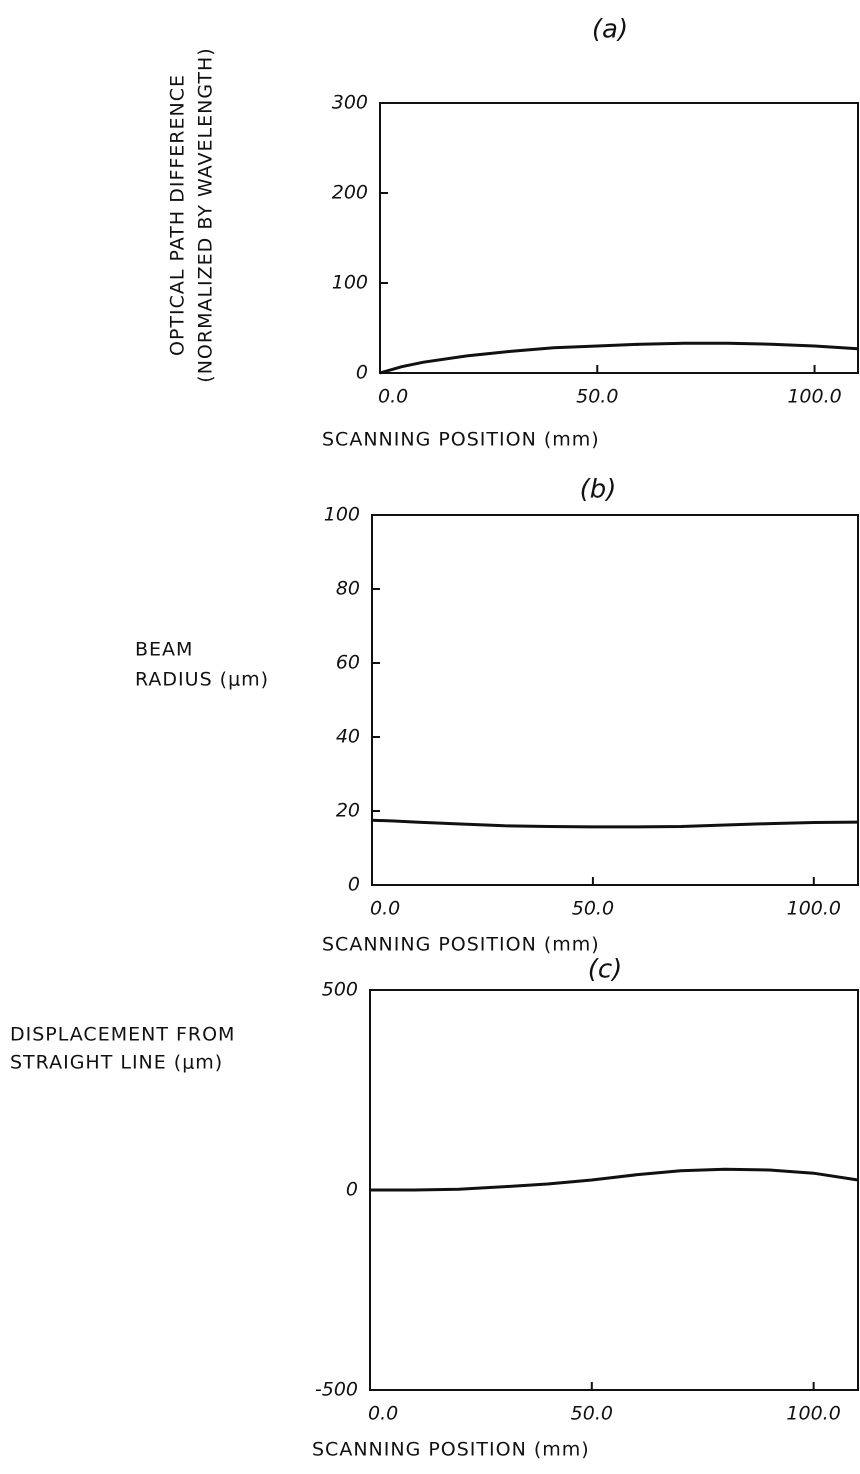 The width and height of the screenshot is (860, 1474). Describe the element at coordinates (122, 1035) in the screenshot. I see `y-axis-label: DISPLACEMENT FROM` at that location.